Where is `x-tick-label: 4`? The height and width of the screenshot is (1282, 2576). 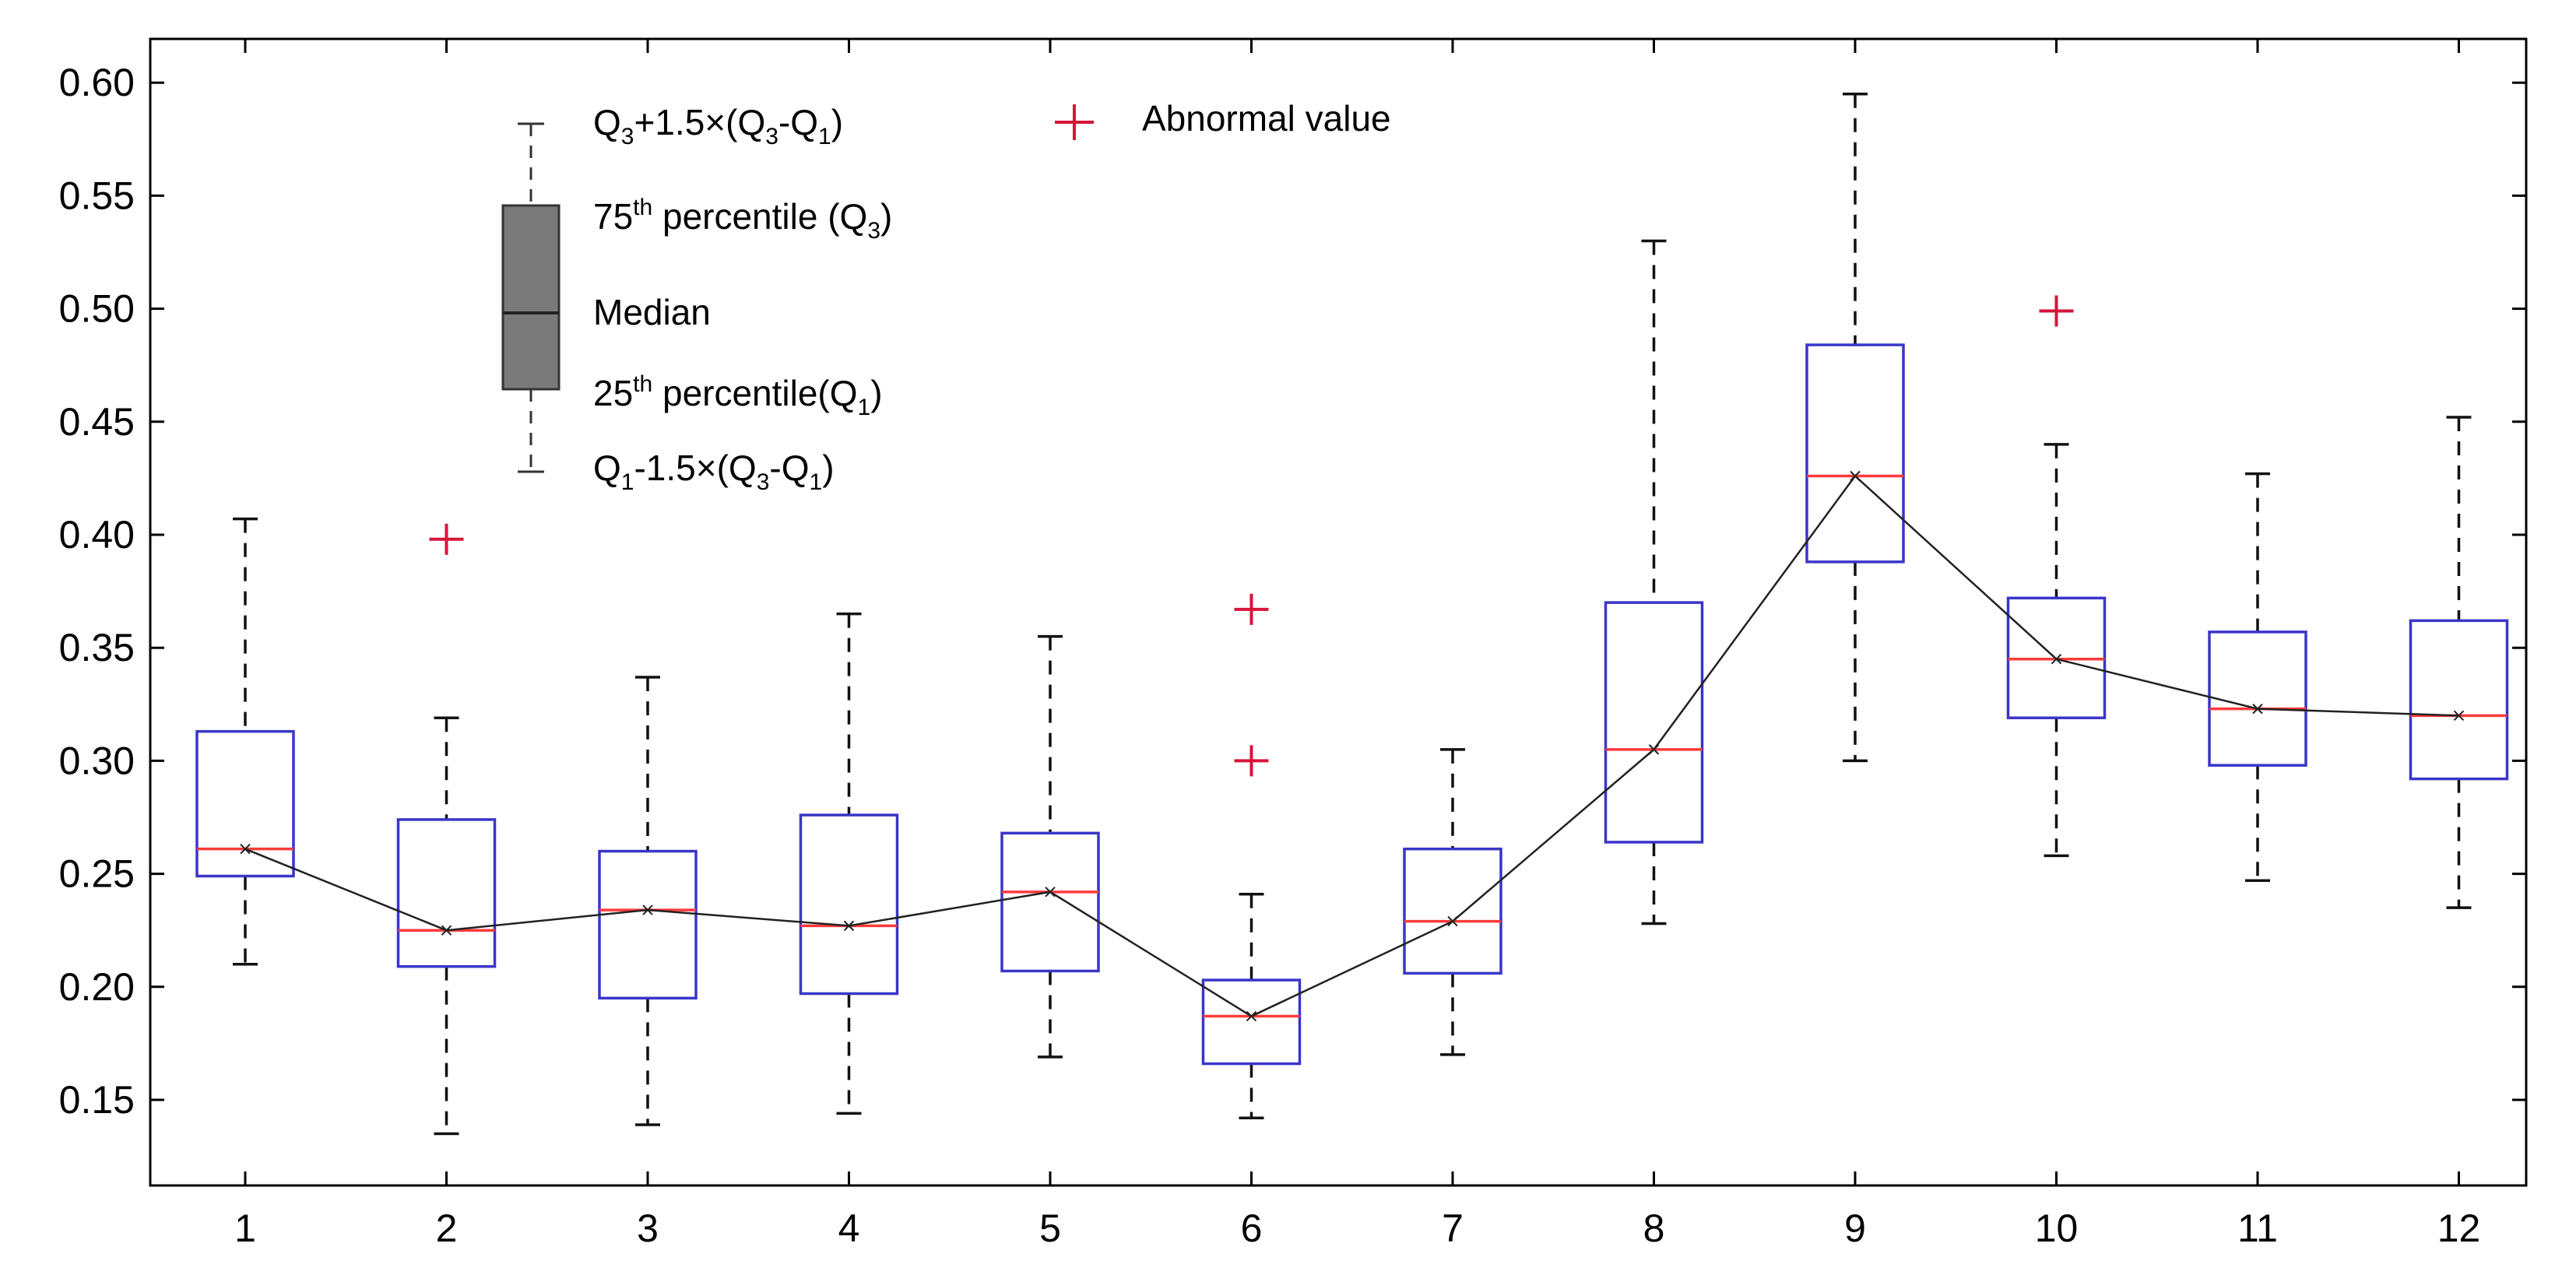 x-tick-label: 4 is located at coordinates (849, 1228).